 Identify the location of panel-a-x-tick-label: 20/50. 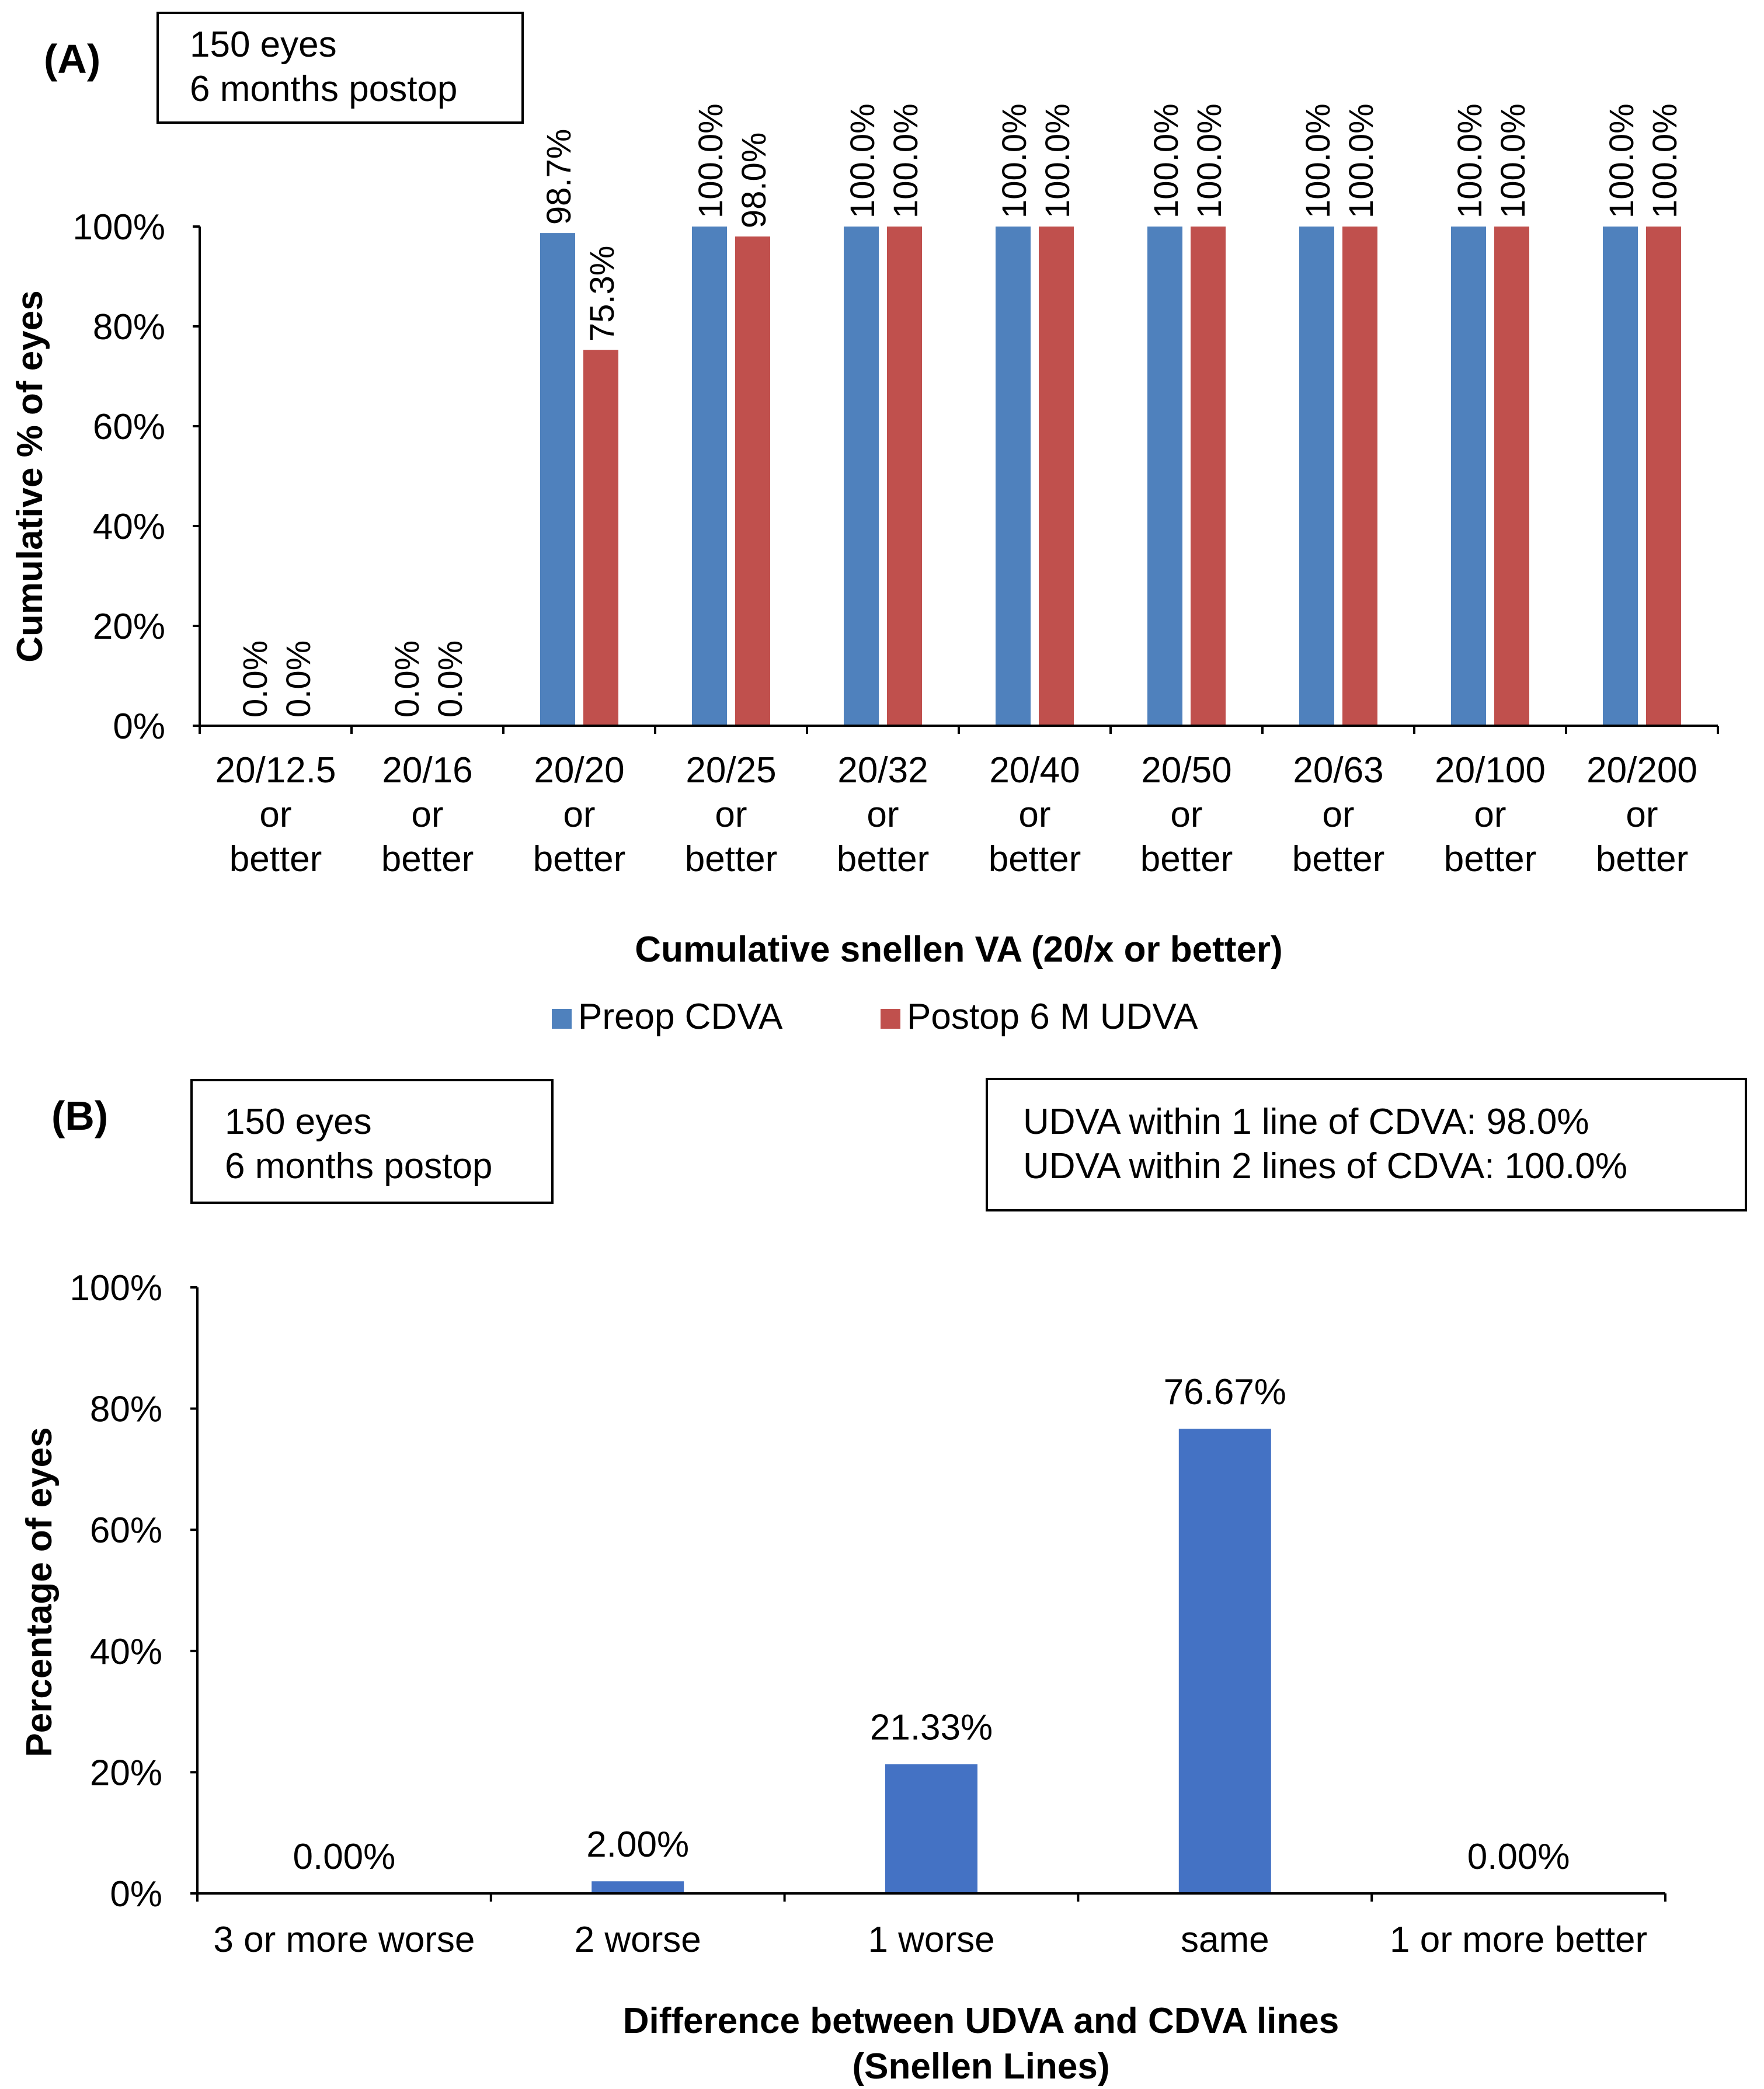
(1186, 770).